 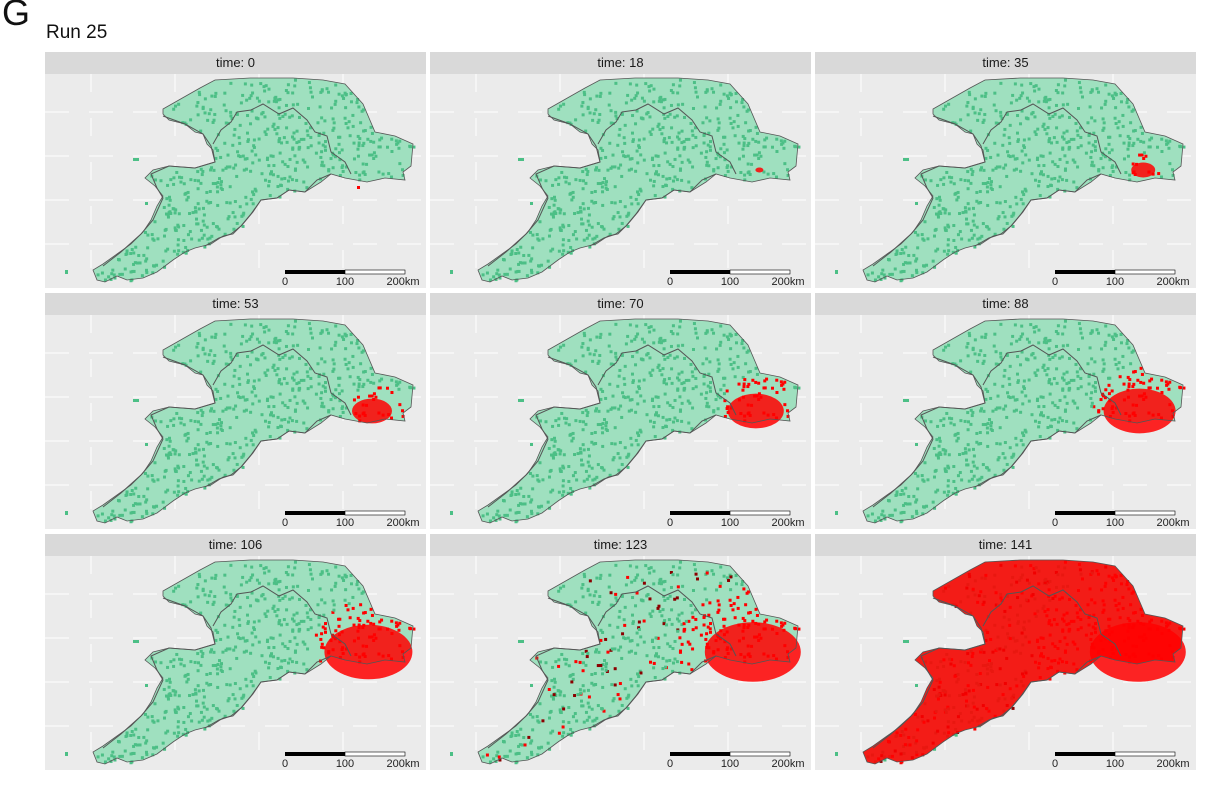 I want to click on facet-panel: time: 0 0 100 200km, so click(x=235, y=170).